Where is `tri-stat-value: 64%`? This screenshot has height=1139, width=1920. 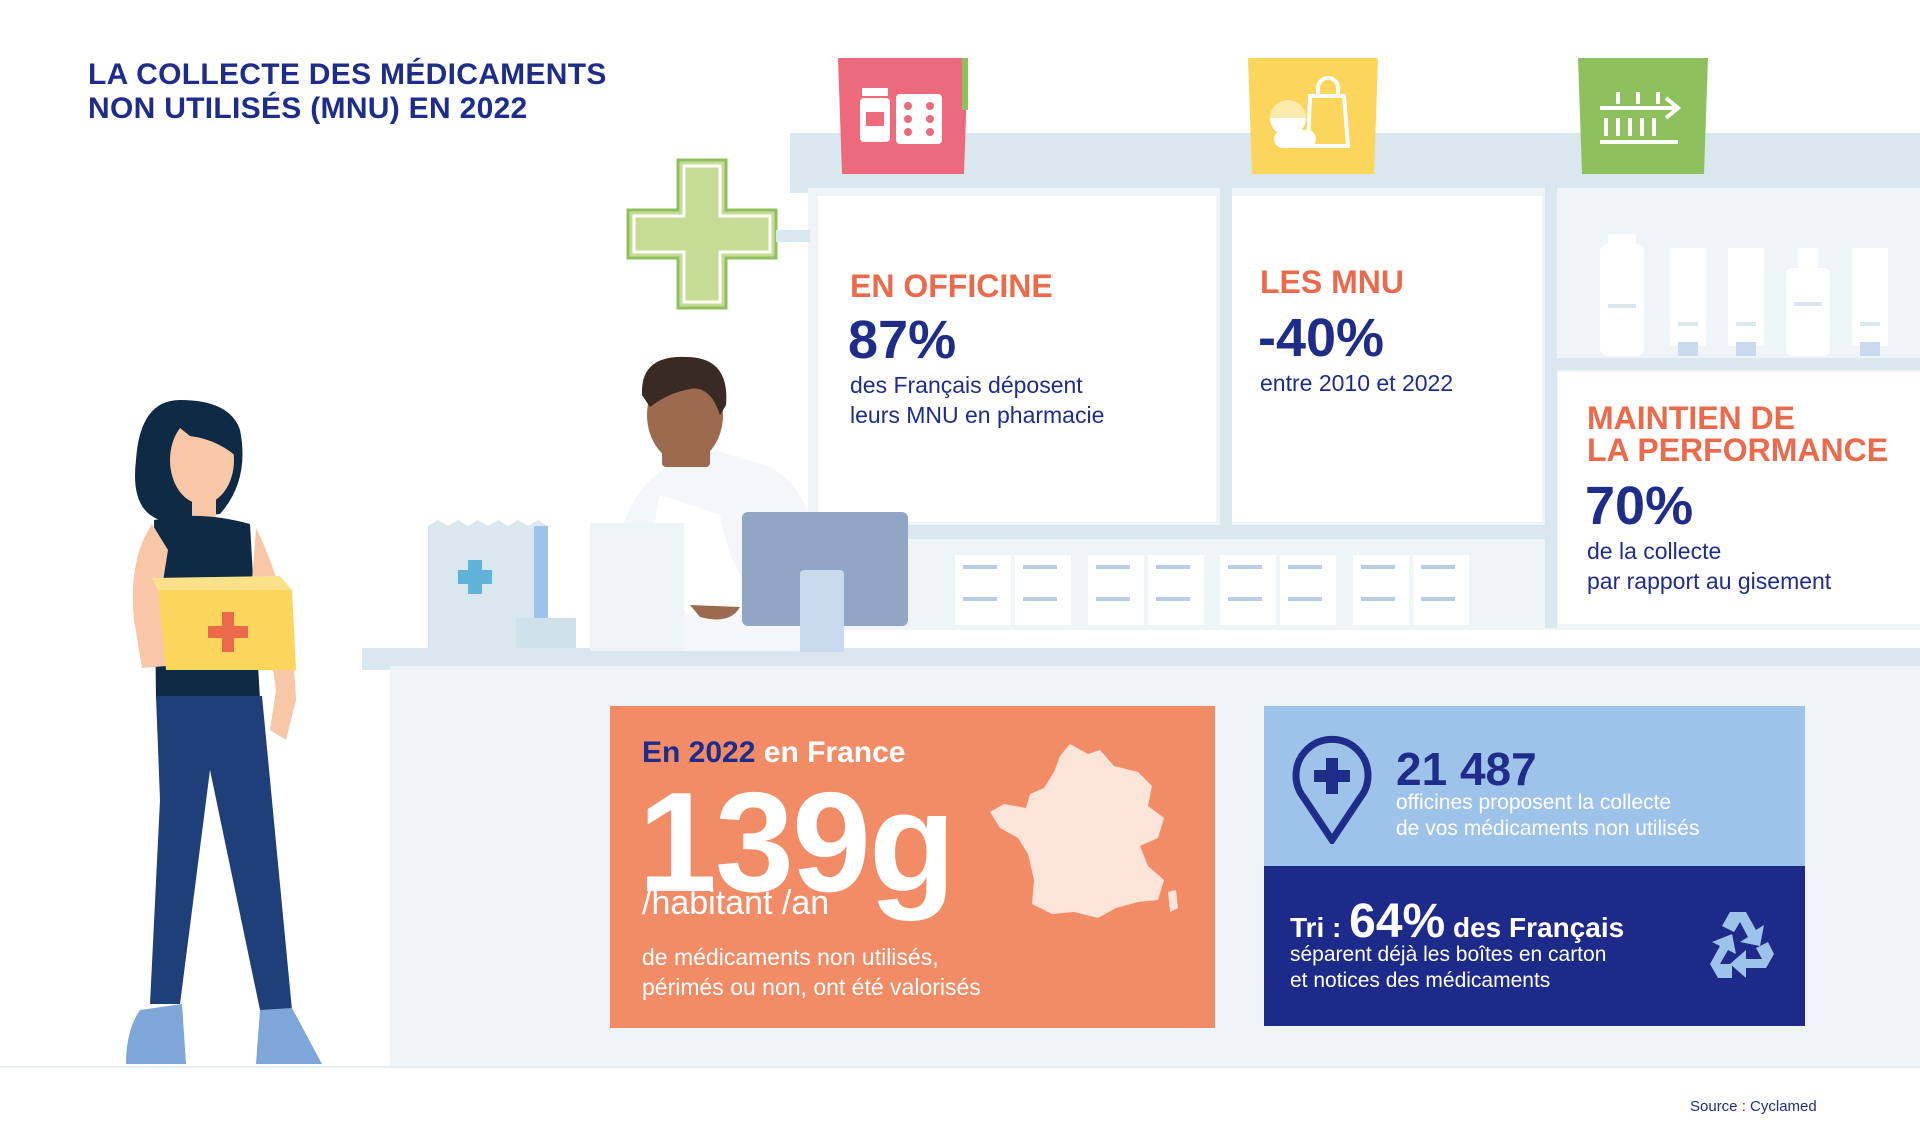
tri-stat-value: 64% is located at coordinates (1397, 921).